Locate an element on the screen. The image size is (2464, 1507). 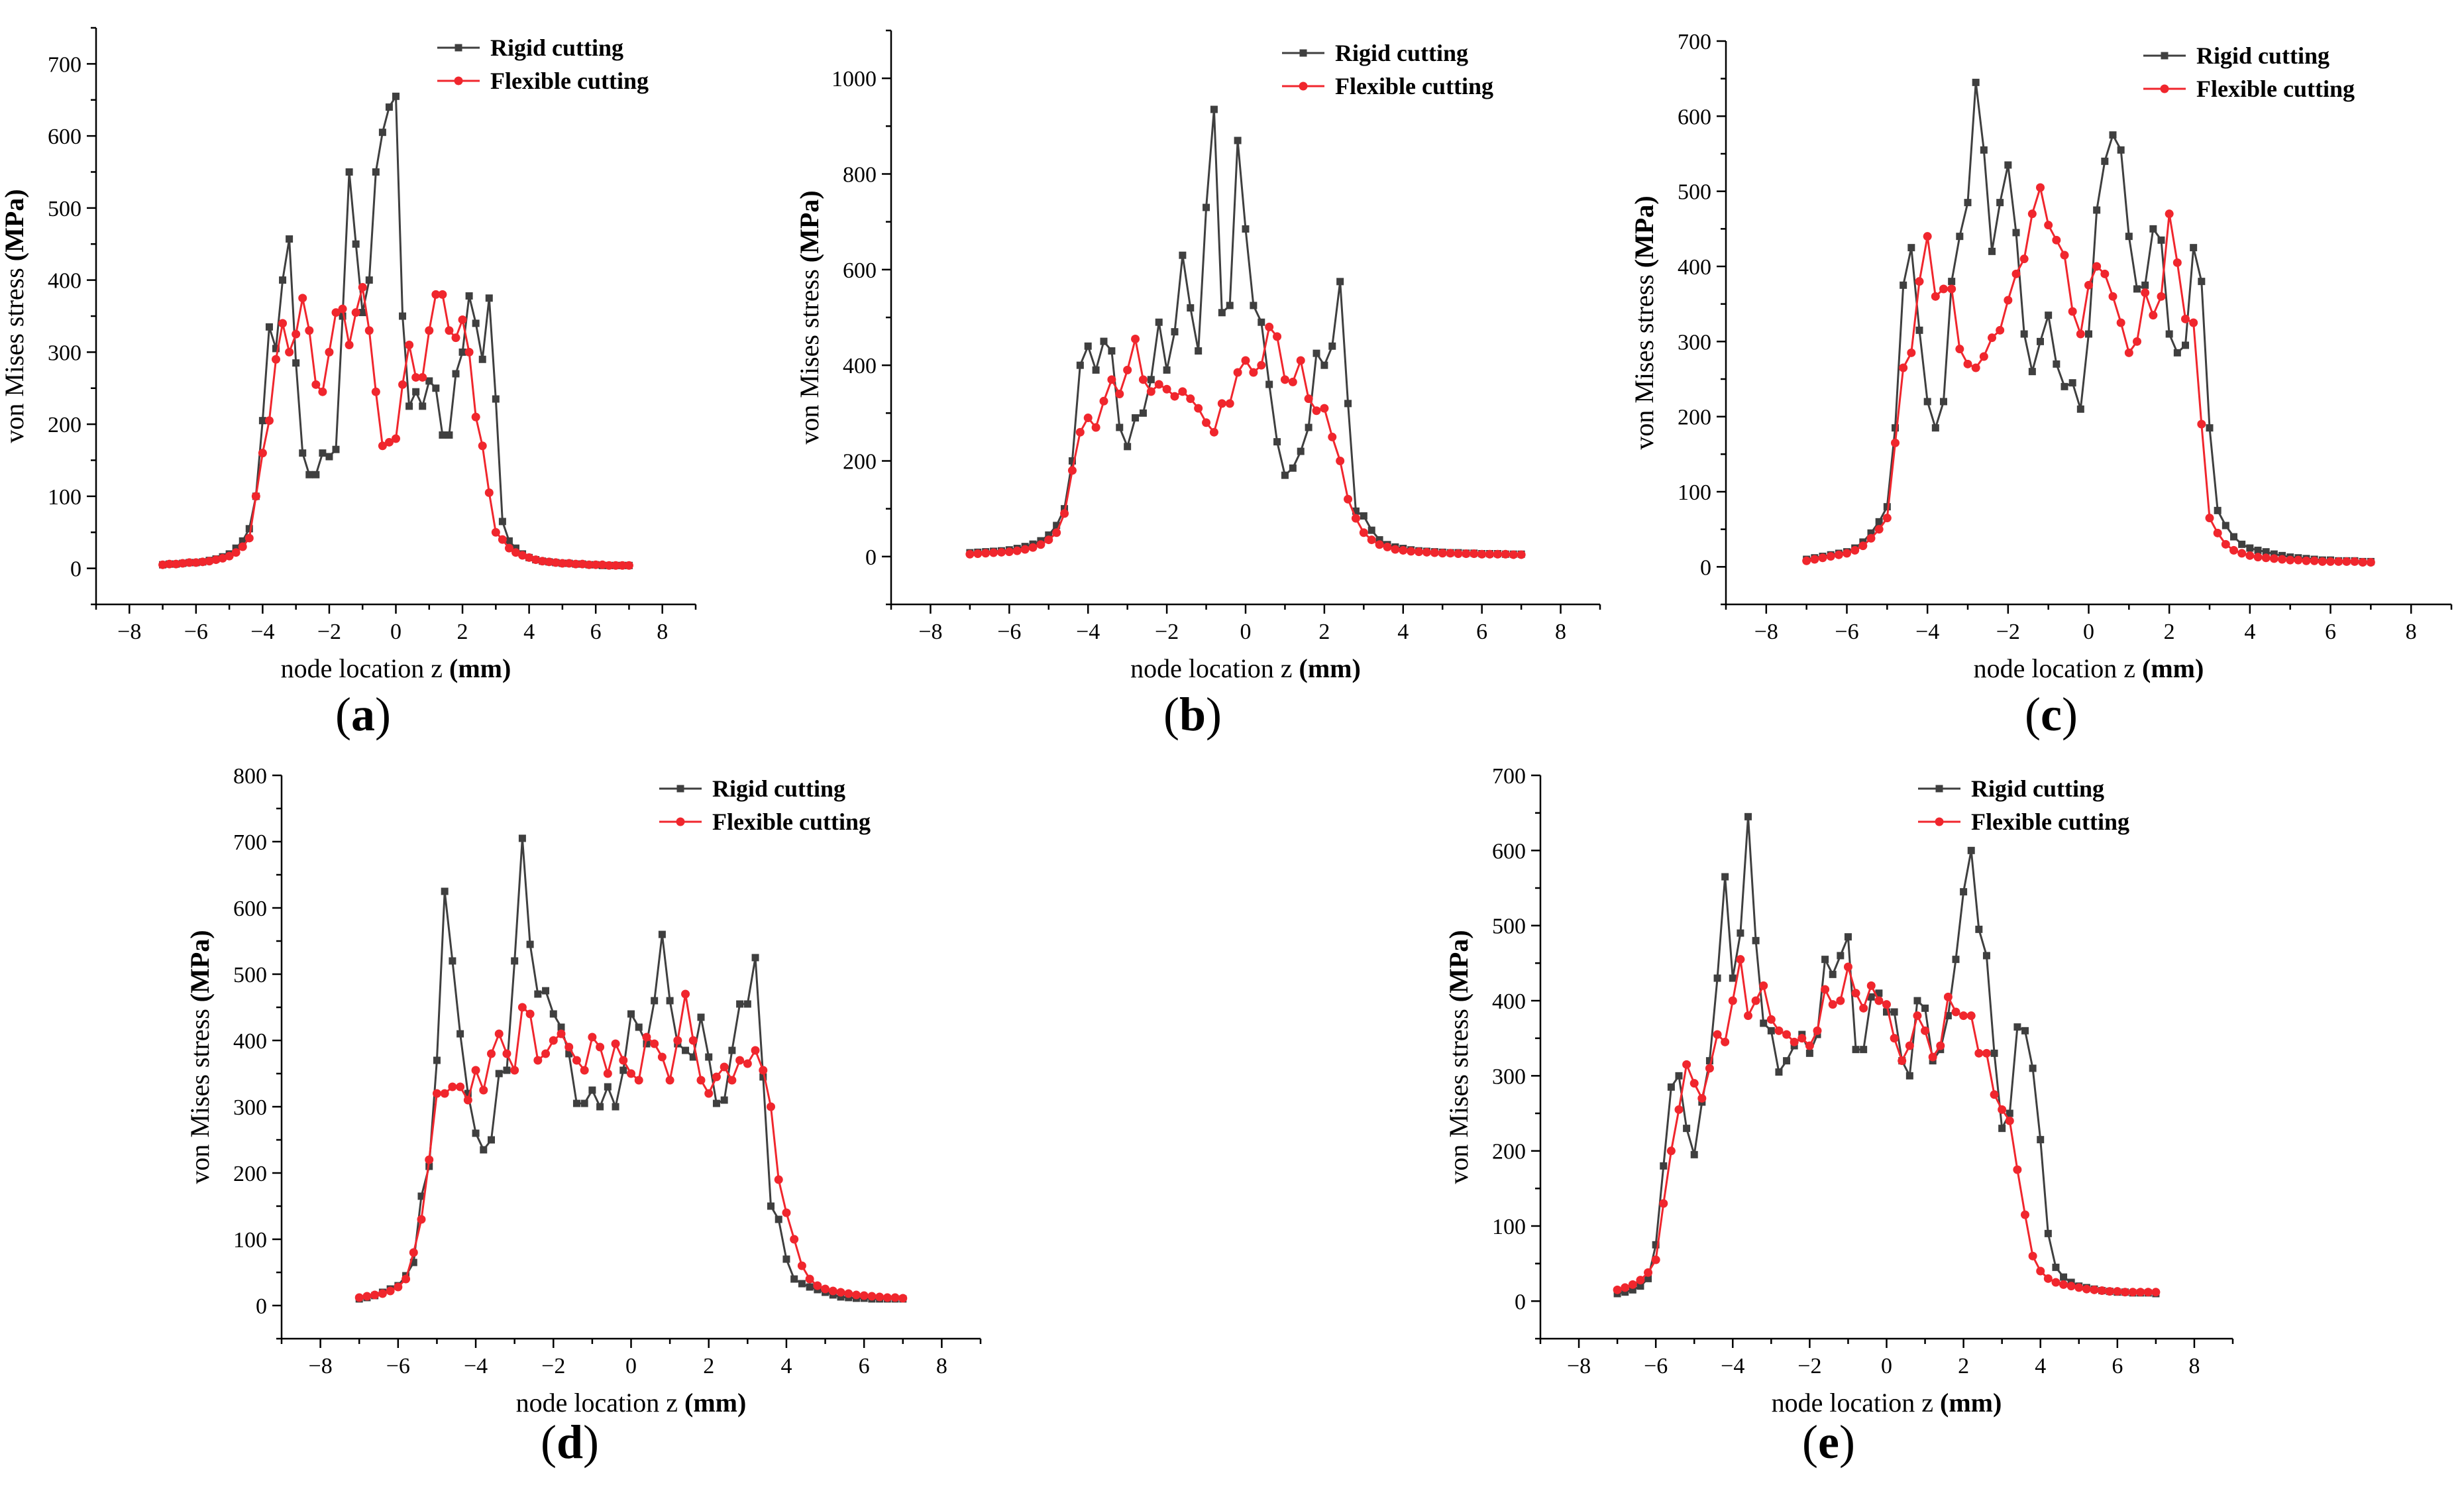
x-tick-label: 0 is located at coordinates (2088, 632).